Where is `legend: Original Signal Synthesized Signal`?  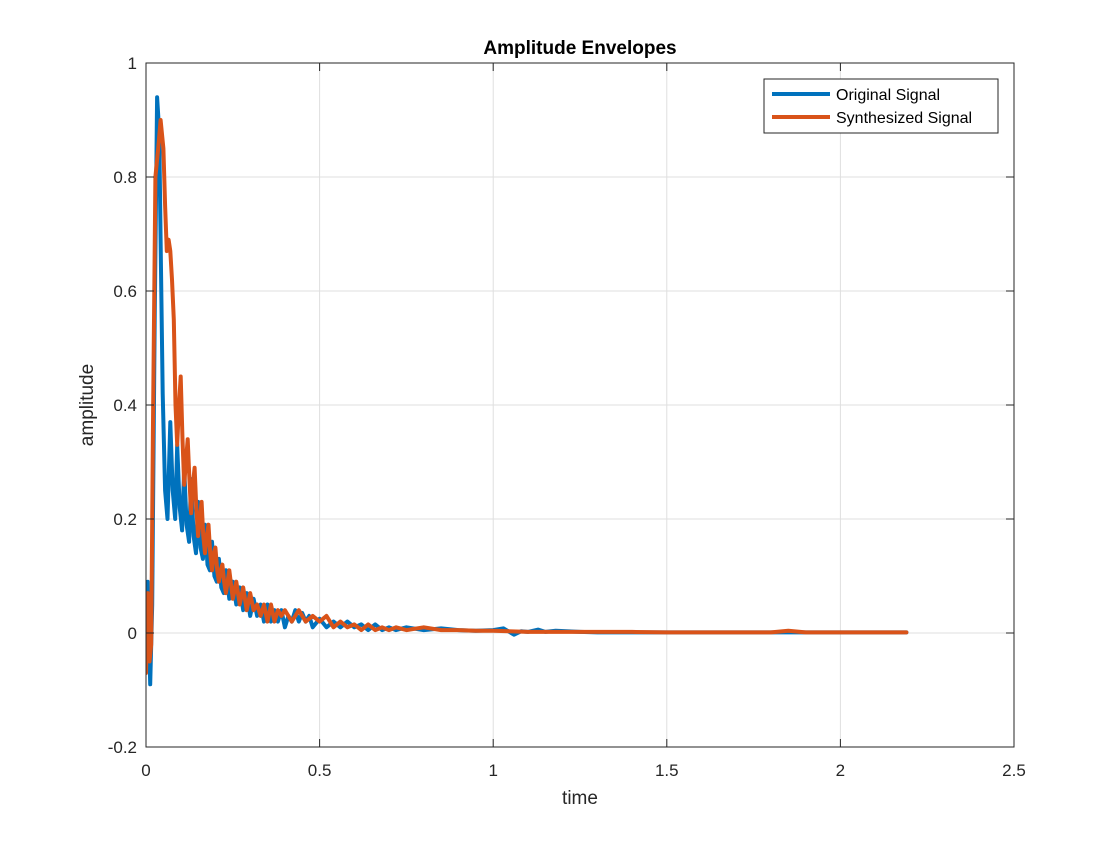
legend: Original Signal Synthesized Signal is located at coordinates (881, 106).